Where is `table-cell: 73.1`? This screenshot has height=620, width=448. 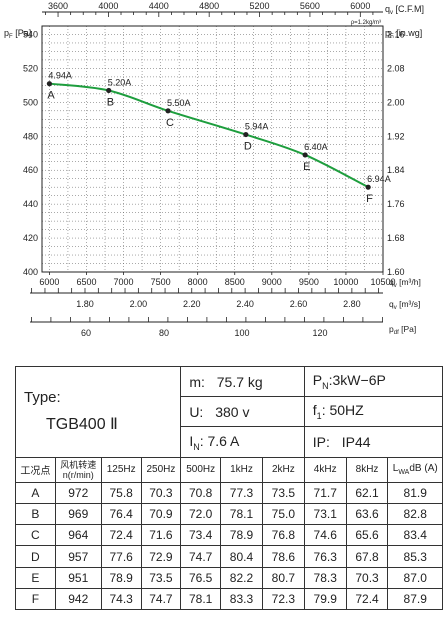 table-cell: 73.1 is located at coordinates (325, 514).